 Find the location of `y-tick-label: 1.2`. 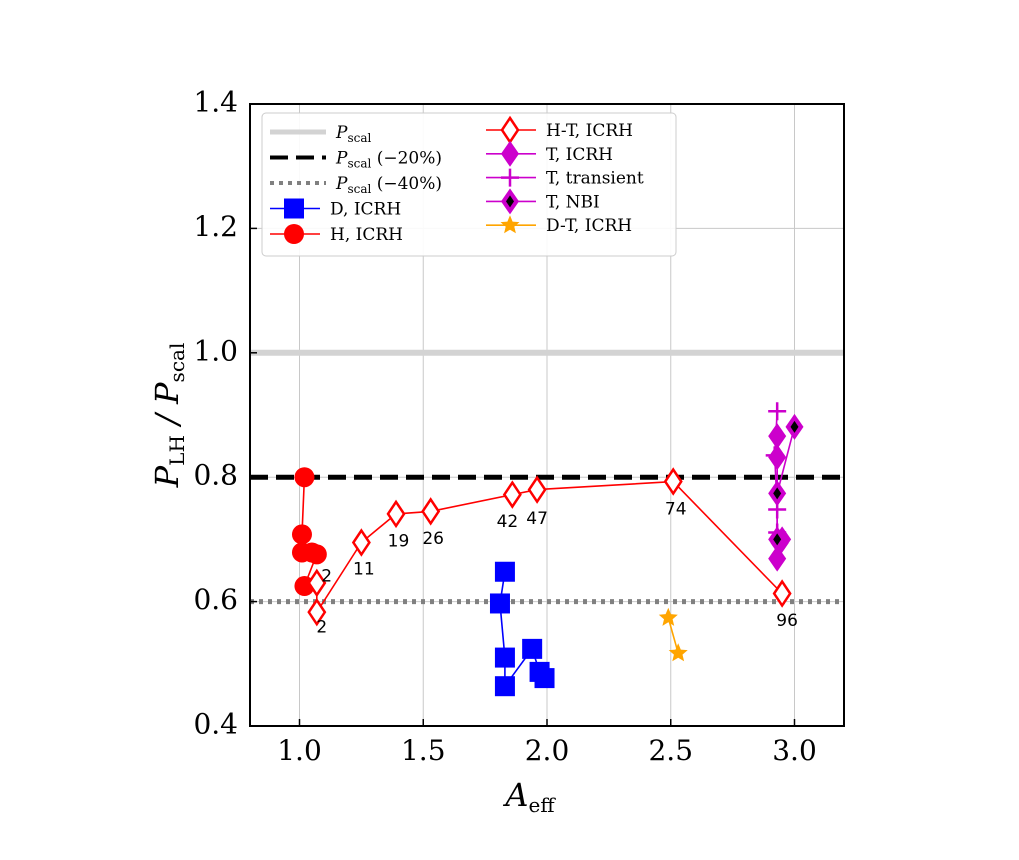

y-tick-label: 1.2 is located at coordinates (215, 226).